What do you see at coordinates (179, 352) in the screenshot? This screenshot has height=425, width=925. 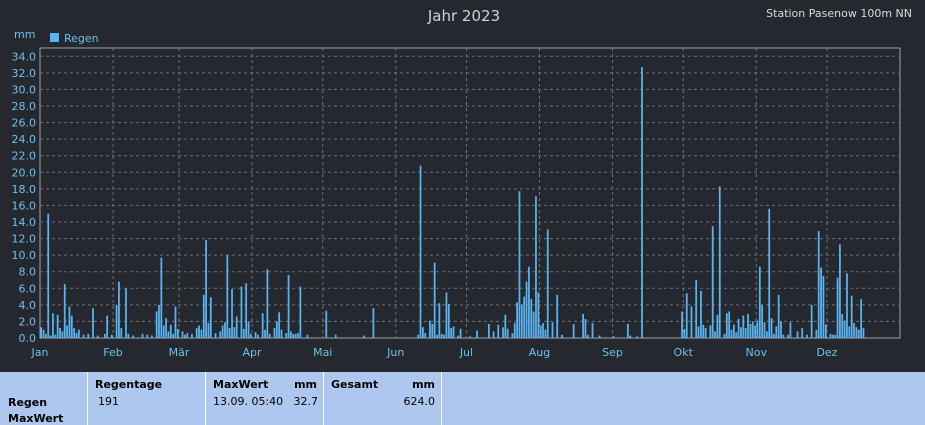 I see `x-tick-label: Mär` at bounding box center [179, 352].